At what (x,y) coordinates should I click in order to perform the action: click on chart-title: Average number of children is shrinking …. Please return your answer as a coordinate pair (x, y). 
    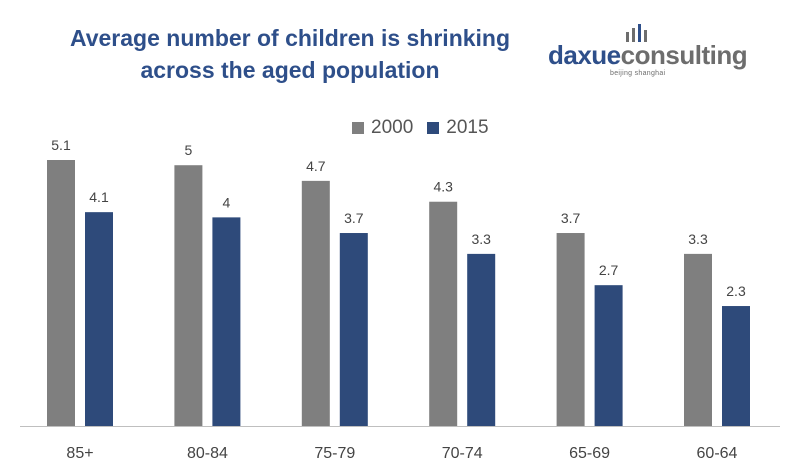
    Looking at the image, I should click on (290, 54).